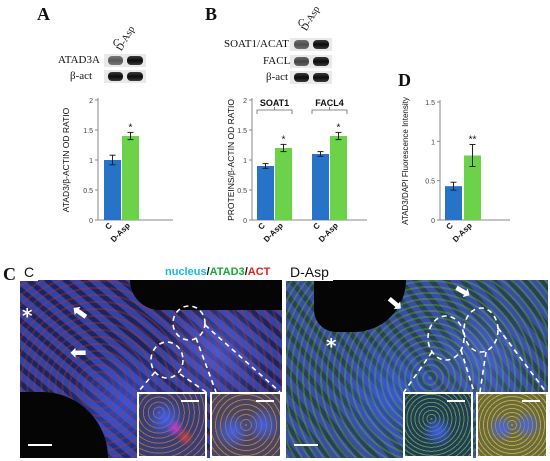 The image size is (550, 461). Describe the element at coordinates (125, 60) in the screenshot. I see `panel-a-blot-atad3a` at that location.